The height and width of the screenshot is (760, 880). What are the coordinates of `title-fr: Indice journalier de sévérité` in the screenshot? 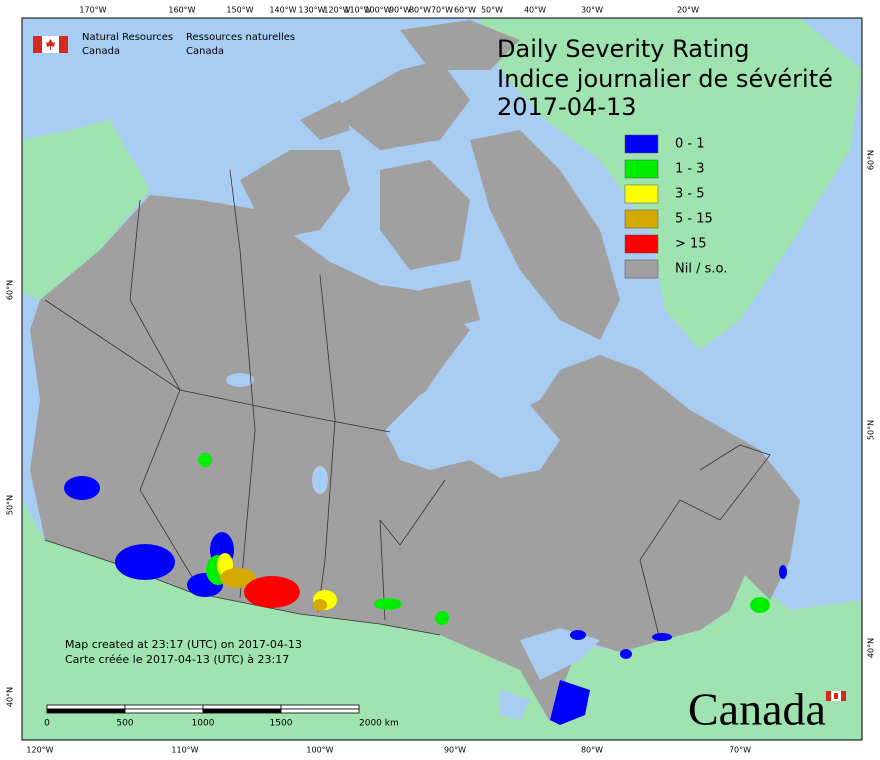 It's located at (665, 79).